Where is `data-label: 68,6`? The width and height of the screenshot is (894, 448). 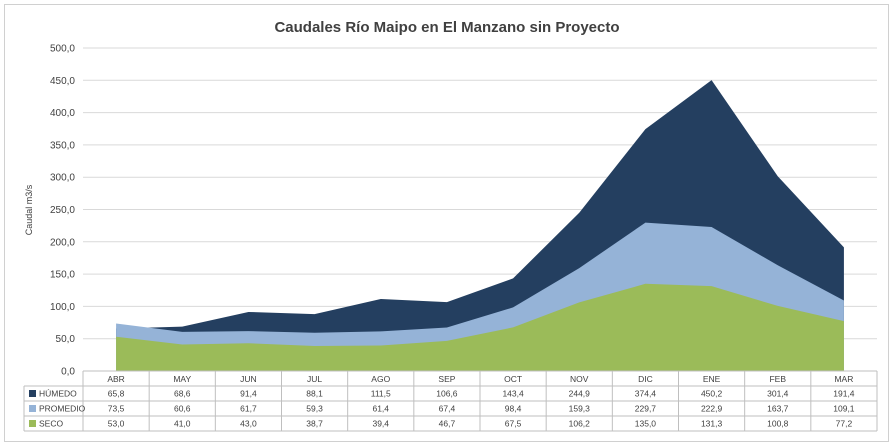 data-label: 68,6 is located at coordinates (182, 394).